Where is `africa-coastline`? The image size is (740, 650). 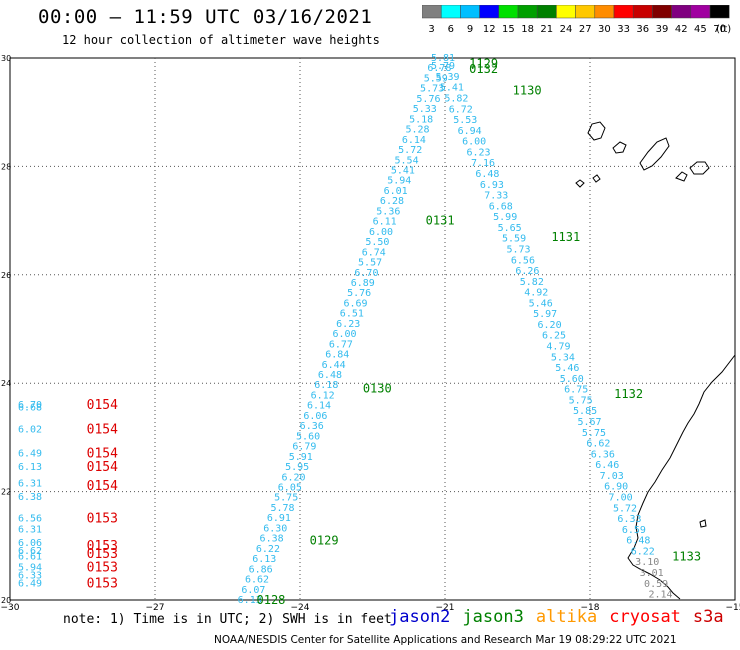 africa-coastline is located at coordinates (681, 477).